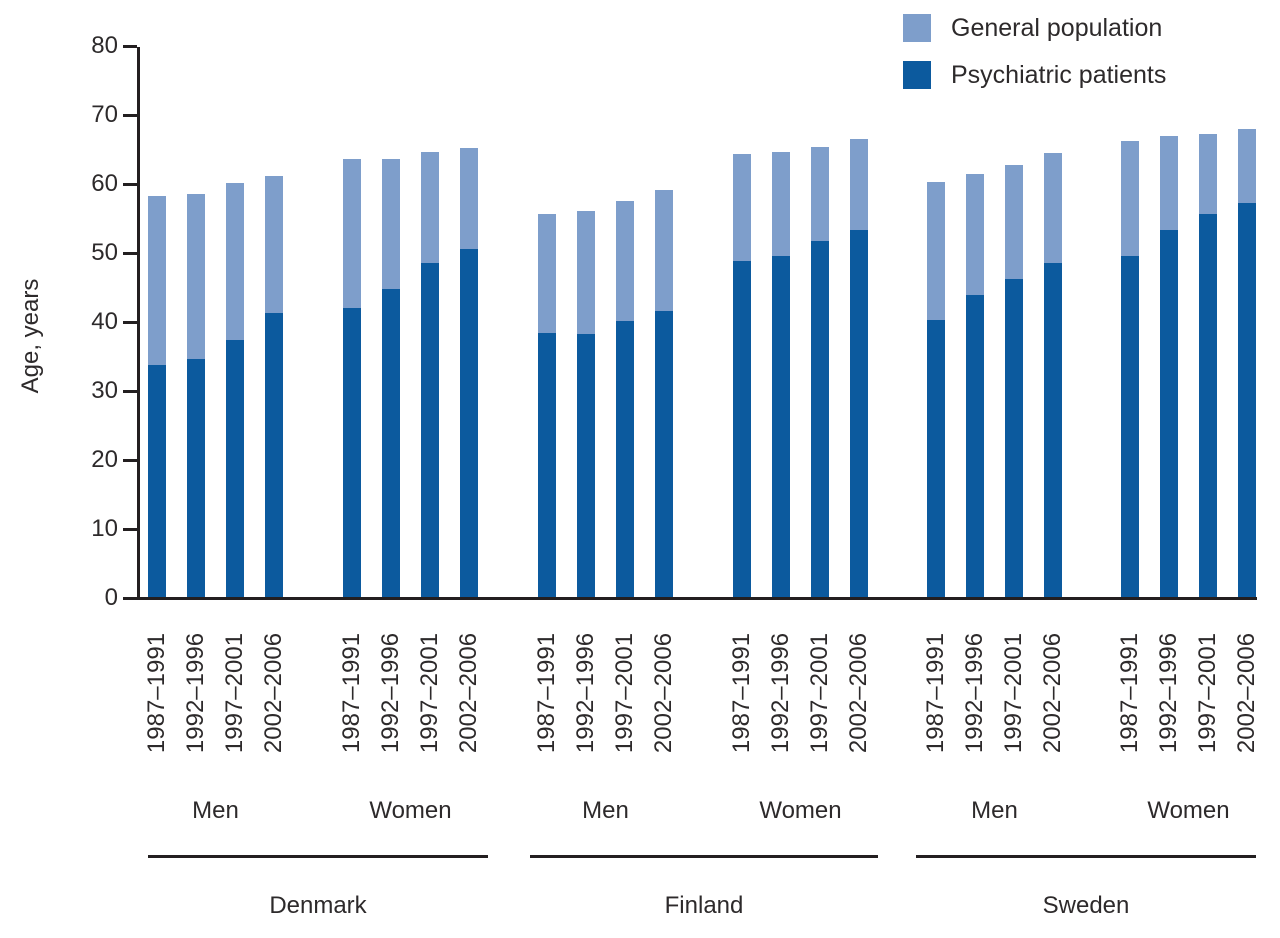 The image size is (1280, 938). Describe the element at coordinates (318, 905) in the screenshot. I see `country-label: Denmark` at that location.